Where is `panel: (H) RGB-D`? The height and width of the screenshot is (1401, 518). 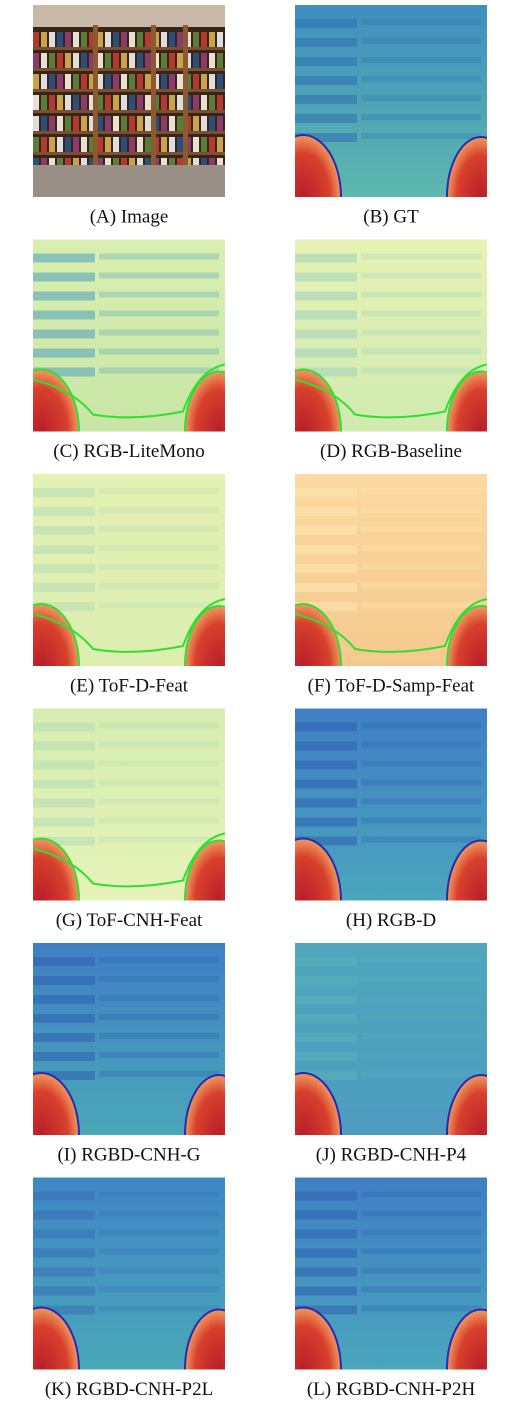
panel: (H) RGB-D is located at coordinates (391, 819).